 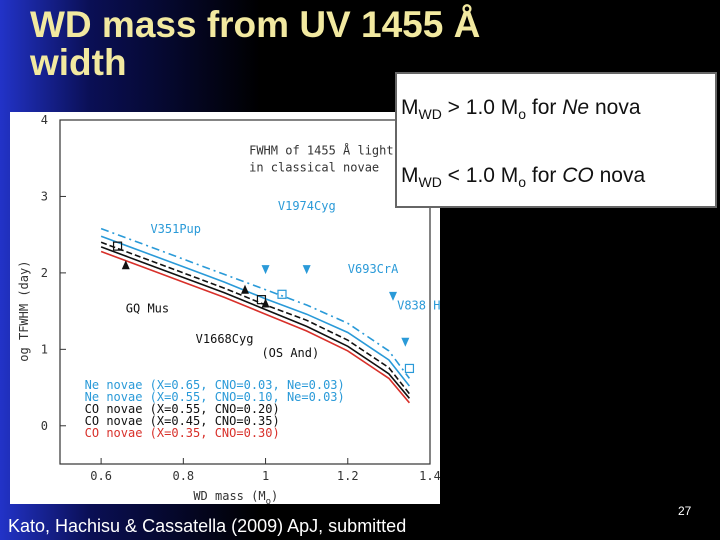 I want to click on note-ne-op: > 1.0 M, so click(x=480, y=107).